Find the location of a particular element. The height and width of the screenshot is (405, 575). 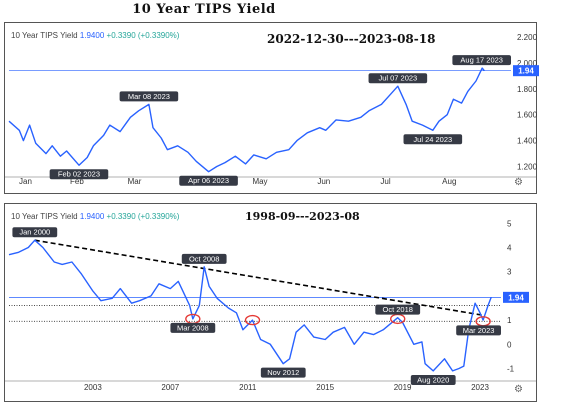

annotation-label: Mar 08 2023 is located at coordinates (149, 96).